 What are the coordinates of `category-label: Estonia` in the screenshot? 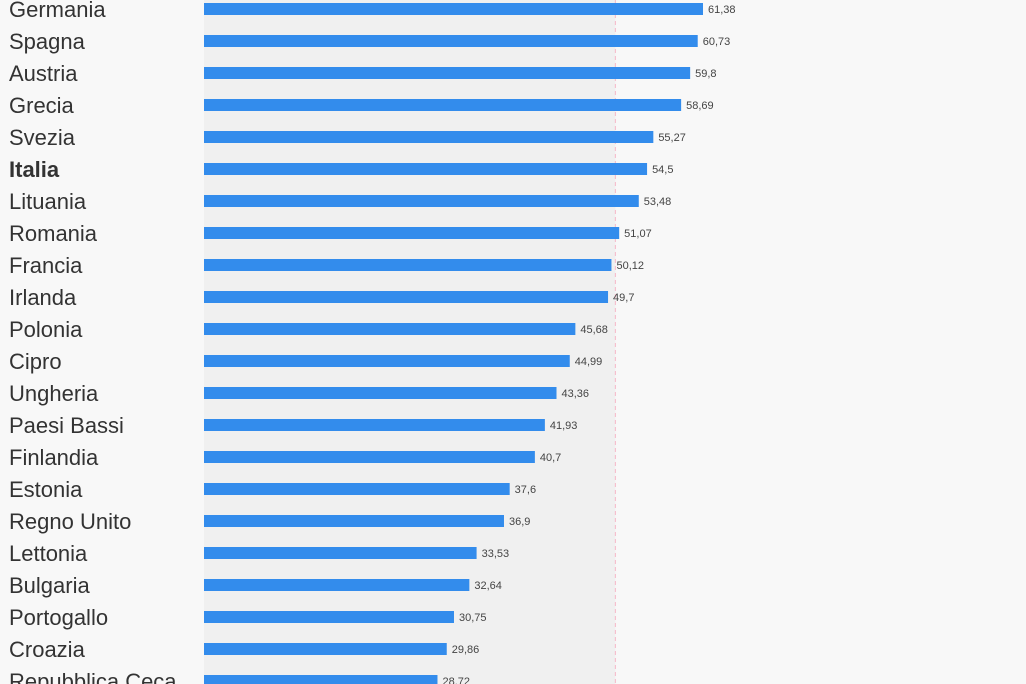 It's located at (46, 489).